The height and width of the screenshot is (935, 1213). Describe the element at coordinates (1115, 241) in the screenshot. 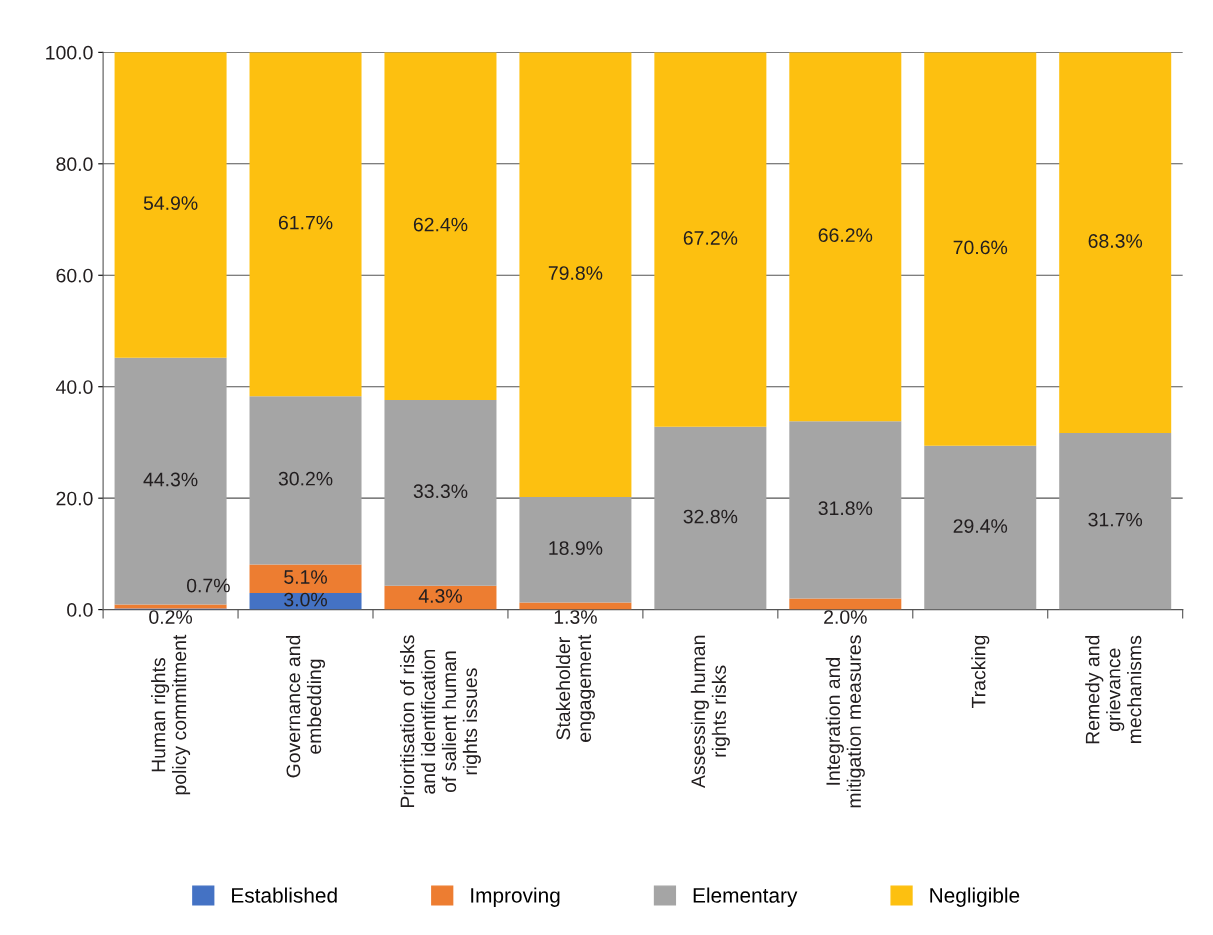

I see `data-label: 68.3%` at that location.